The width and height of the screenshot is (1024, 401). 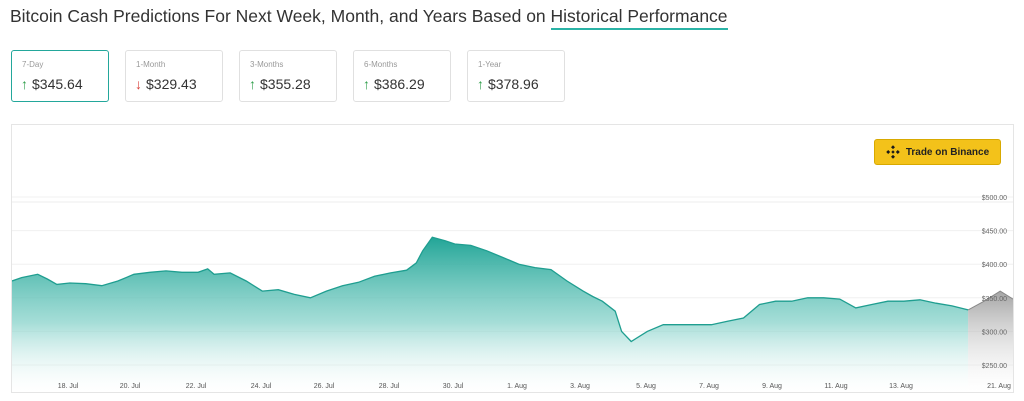 I want to click on x-tick-label: 26. Jul, so click(x=324, y=386).